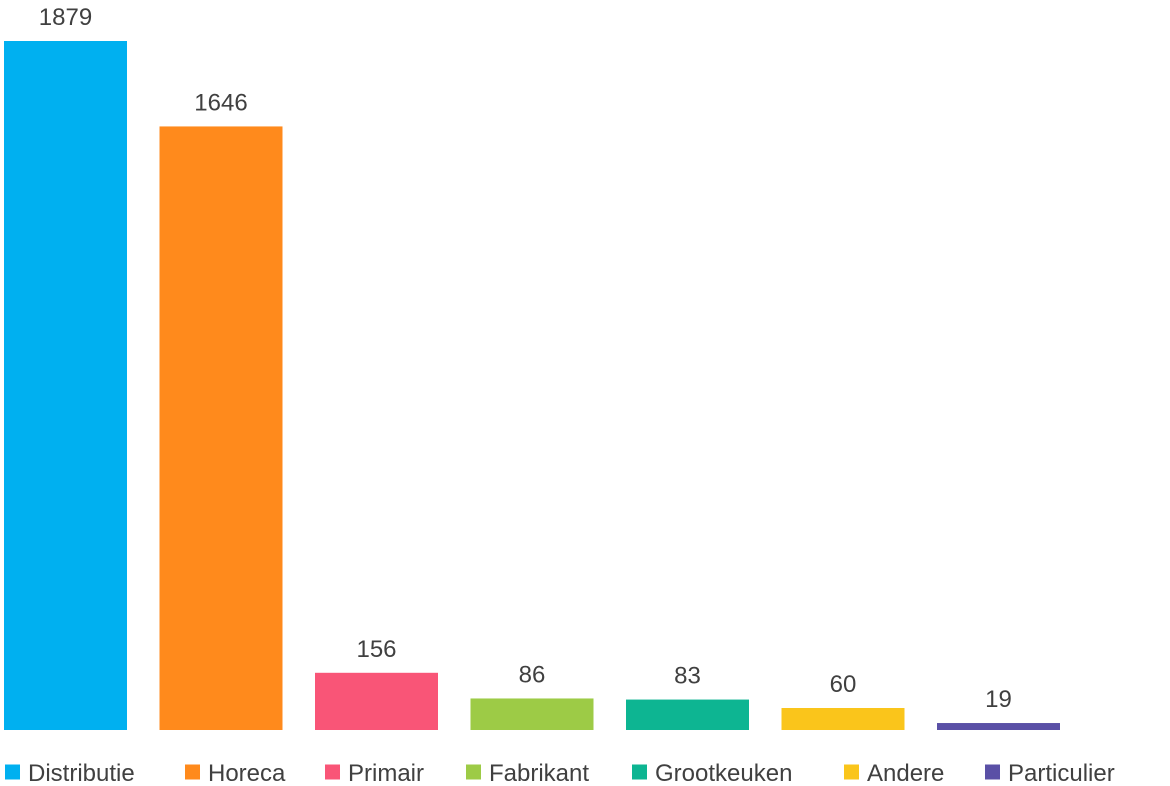  What do you see at coordinates (843, 718) in the screenshot?
I see `bar-andere` at bounding box center [843, 718].